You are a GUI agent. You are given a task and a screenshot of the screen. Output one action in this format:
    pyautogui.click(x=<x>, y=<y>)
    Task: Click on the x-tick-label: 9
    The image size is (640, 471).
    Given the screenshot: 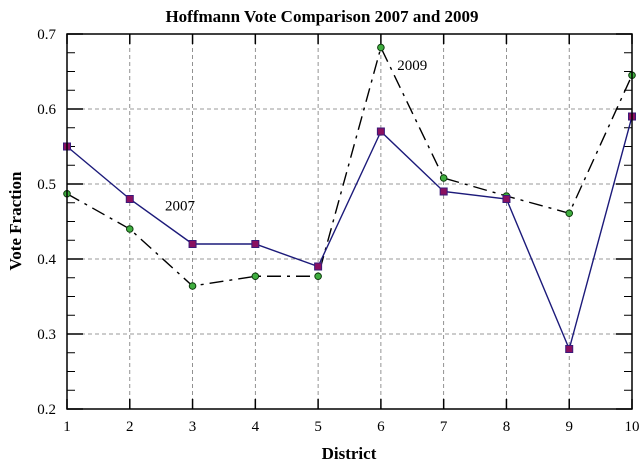 What is the action you would take?
    pyautogui.click(x=569, y=427)
    